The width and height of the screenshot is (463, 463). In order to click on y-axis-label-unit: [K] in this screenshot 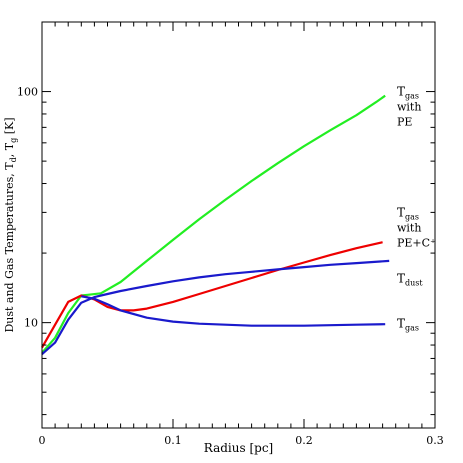, I will do `click(9, 127)`.